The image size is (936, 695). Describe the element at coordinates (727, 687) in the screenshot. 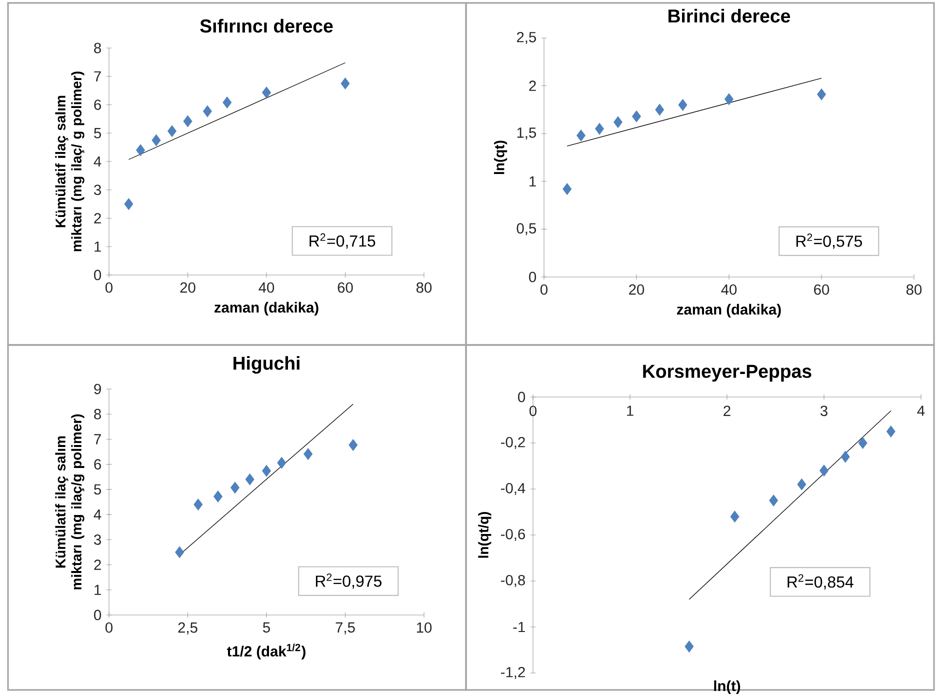

I see `x-axis-title: ln(t)` at that location.